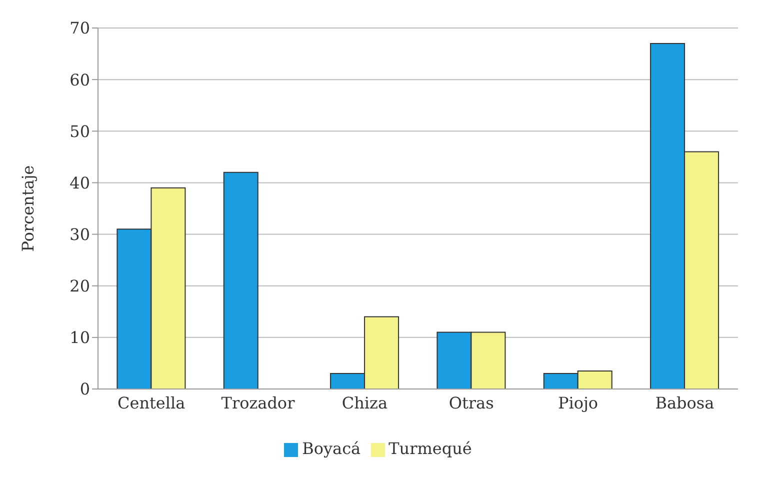 The height and width of the screenshot is (483, 771). Describe the element at coordinates (258, 402) in the screenshot. I see `x-tick-label: Trozador` at that location.